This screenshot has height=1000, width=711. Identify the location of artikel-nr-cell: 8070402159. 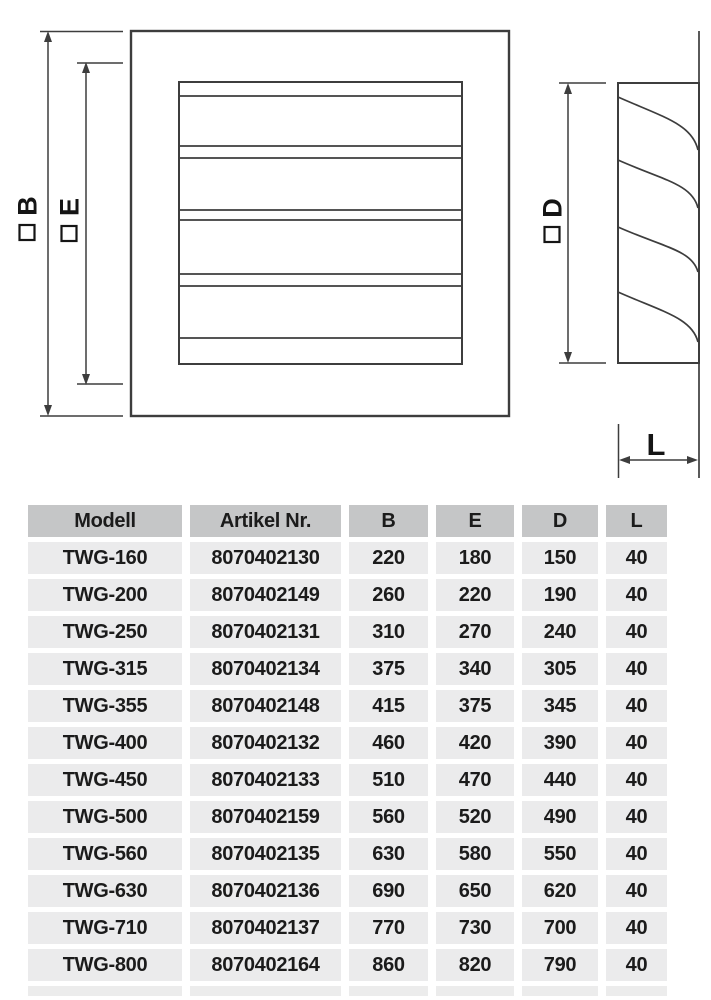
(265, 817).